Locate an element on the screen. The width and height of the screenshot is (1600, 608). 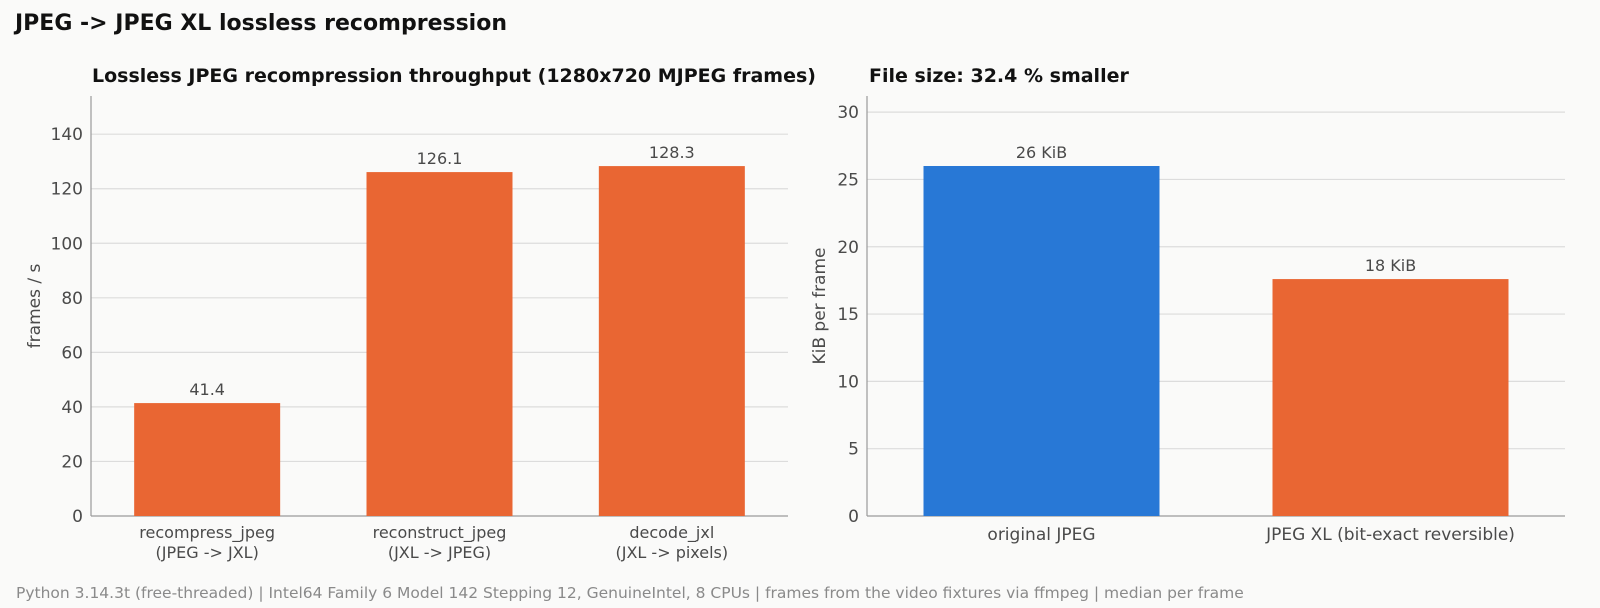
file-size-ytick-label: 20 is located at coordinates (848, 248).